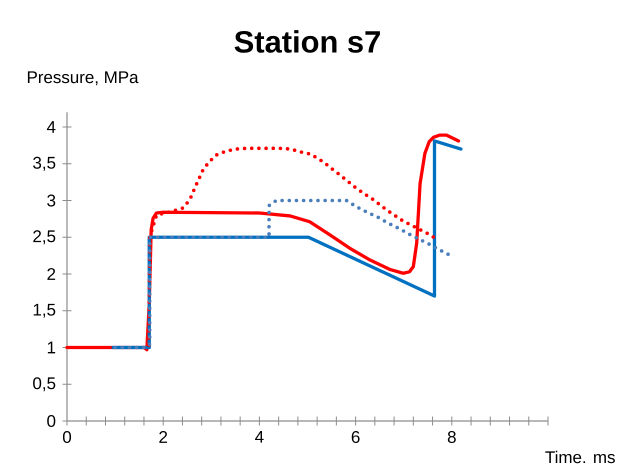 The image size is (620, 466). Describe the element at coordinates (51, 274) in the screenshot. I see `y-tick-label: 2` at that location.